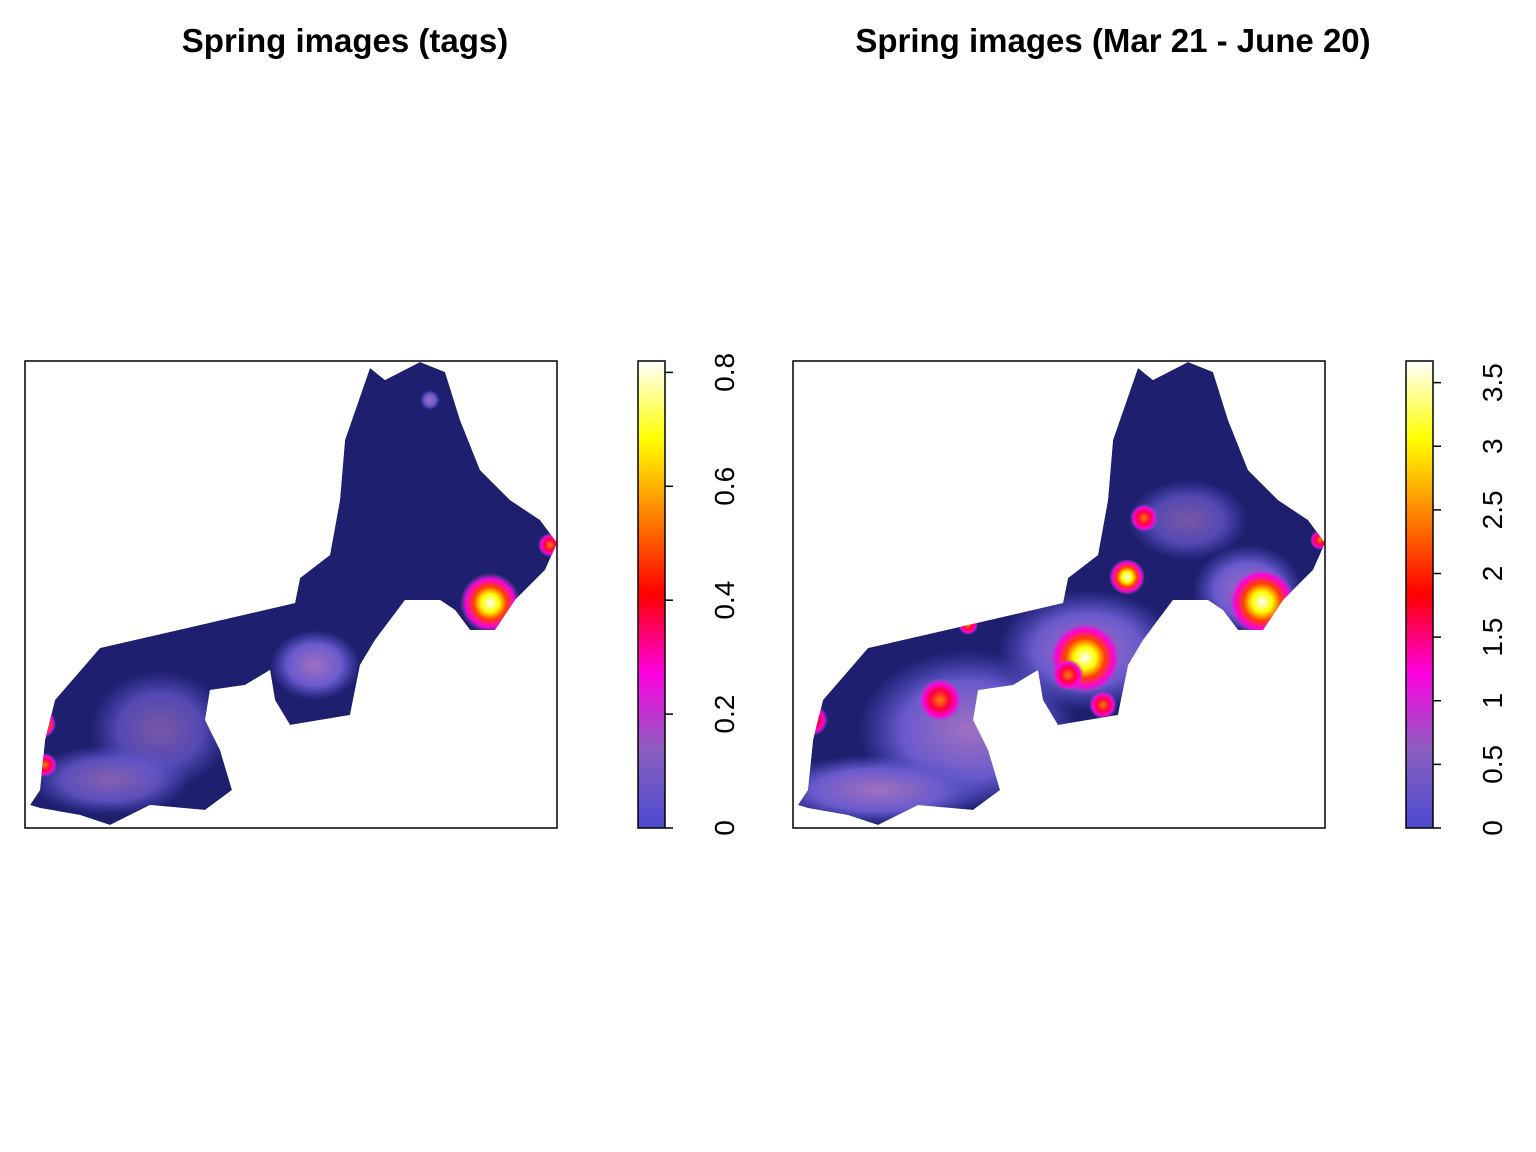 The height and width of the screenshot is (1152, 1536). What do you see at coordinates (345, 40) in the screenshot?
I see `chart-title: Spring images (tags)` at bounding box center [345, 40].